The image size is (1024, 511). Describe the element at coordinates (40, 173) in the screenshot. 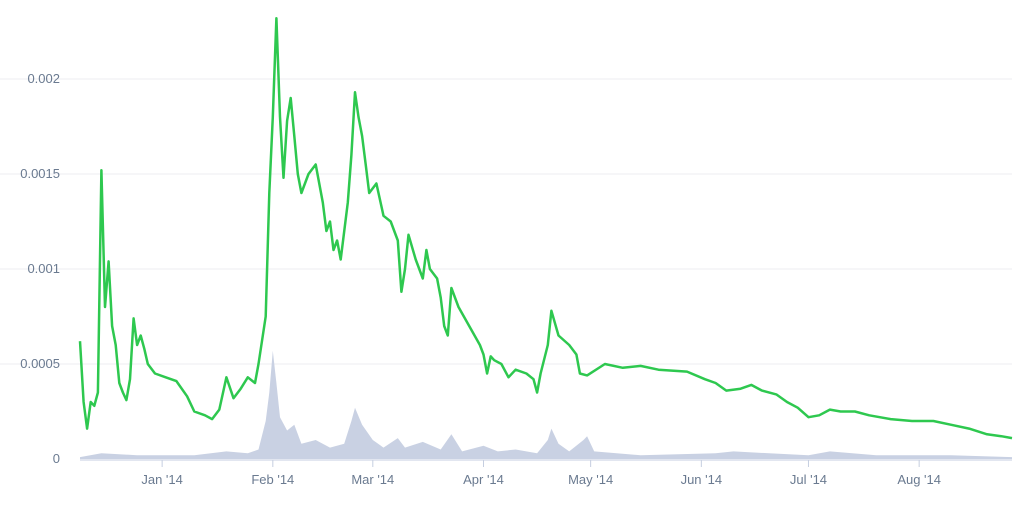

I see `y-tick-label: 0.0015` at that location.